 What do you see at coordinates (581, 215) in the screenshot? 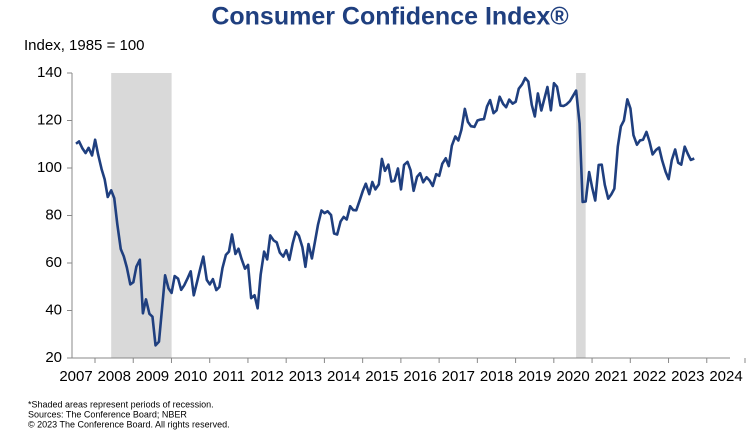
I see `recession-band` at bounding box center [581, 215].